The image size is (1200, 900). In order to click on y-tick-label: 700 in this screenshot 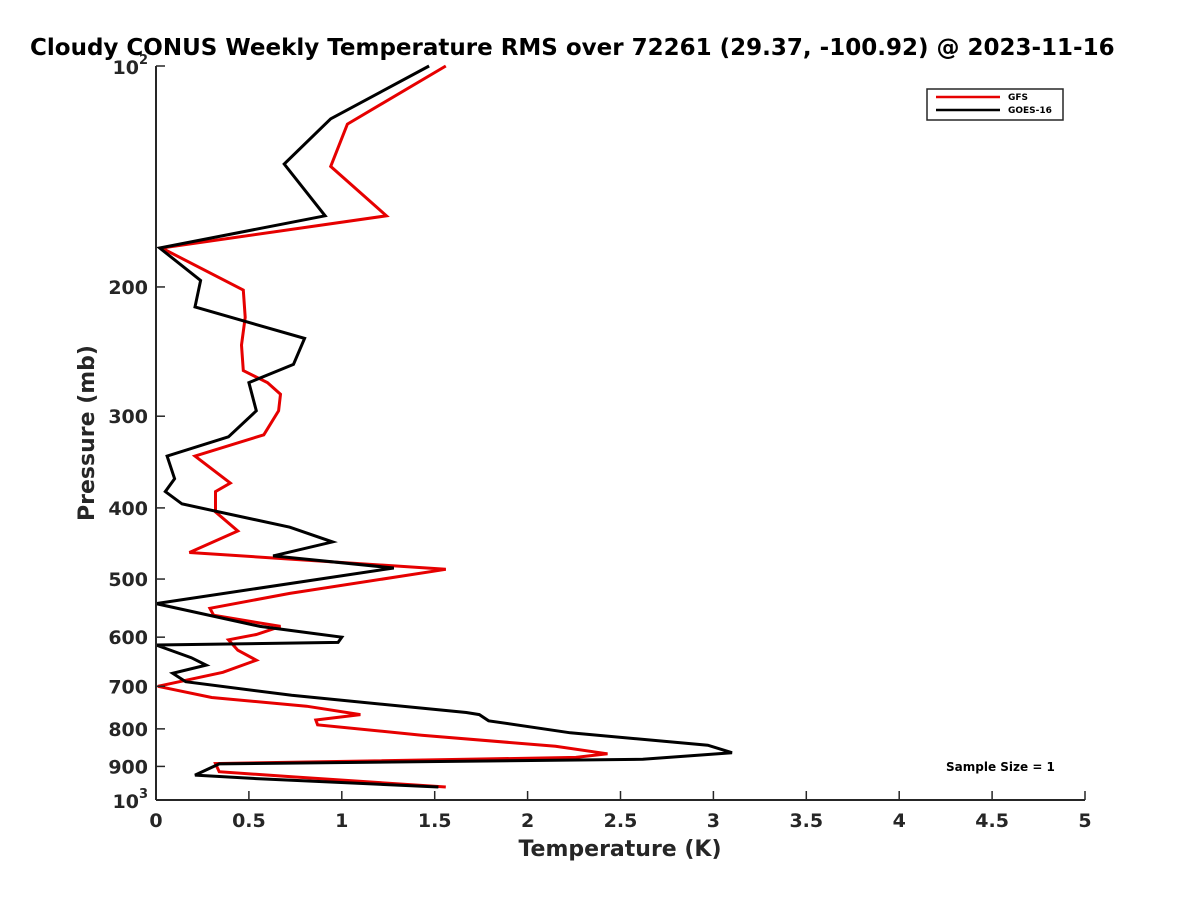, I will do `click(128, 687)`.